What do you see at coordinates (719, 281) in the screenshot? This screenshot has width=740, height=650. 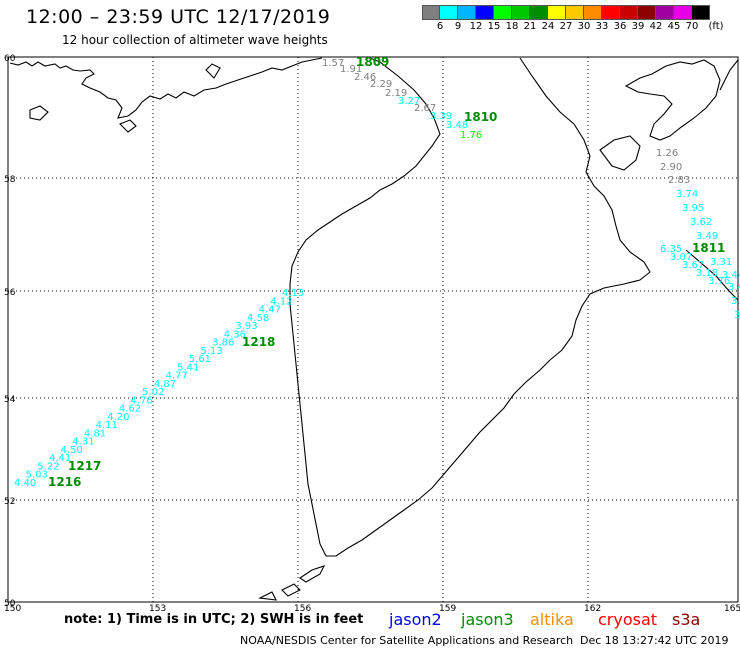 I see `wave-height-value: 3.76` at bounding box center [719, 281].